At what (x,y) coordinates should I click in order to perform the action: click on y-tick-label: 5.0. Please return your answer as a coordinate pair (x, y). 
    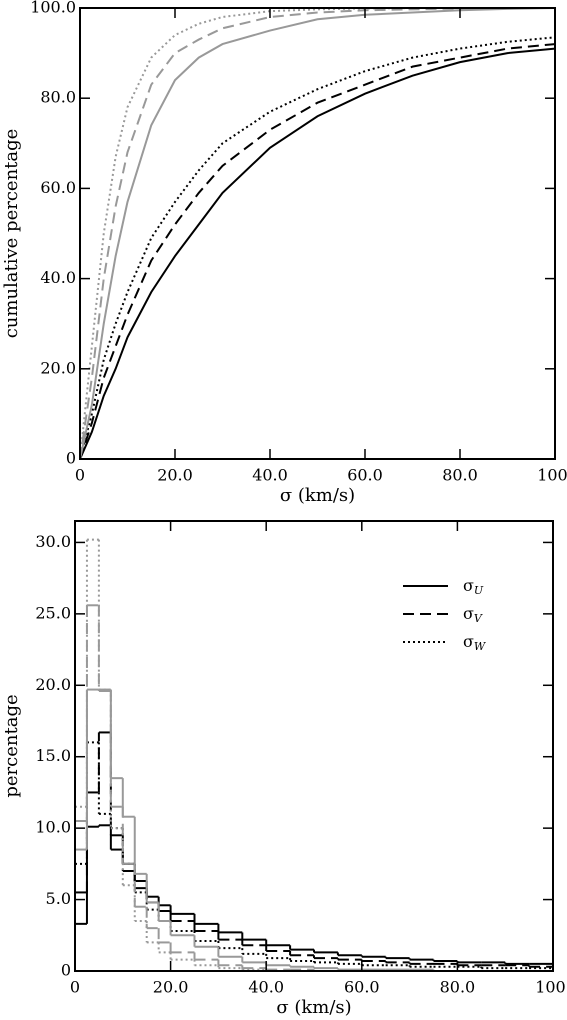
    Looking at the image, I should click on (58, 898).